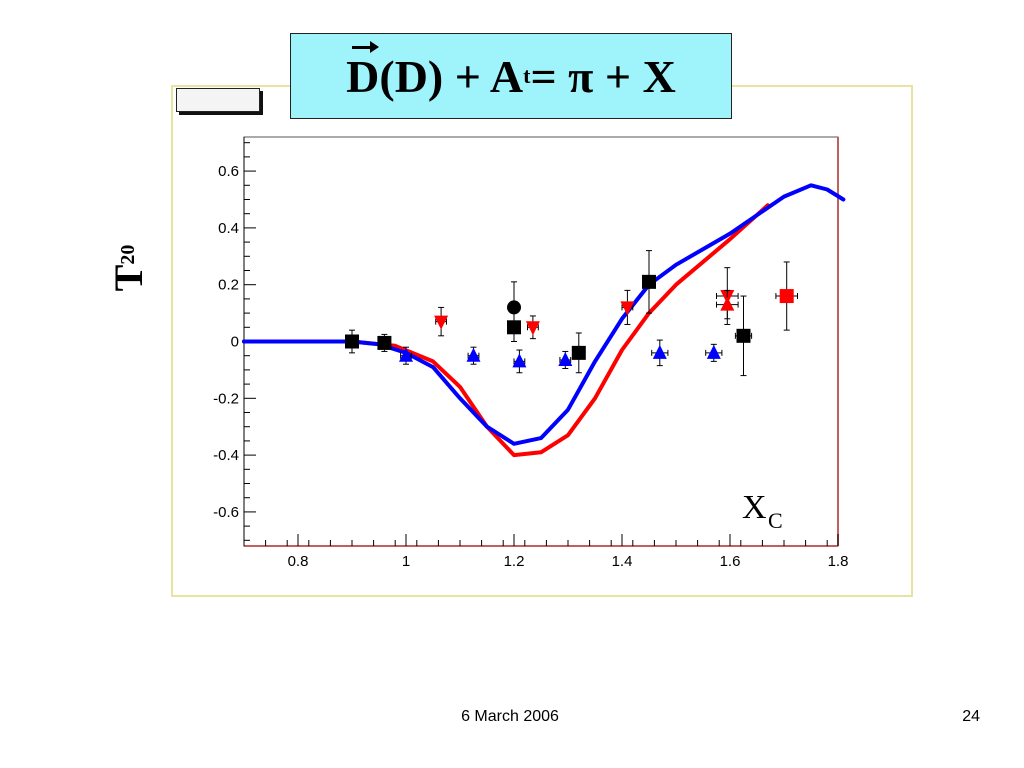  Describe the element at coordinates (514, 307) in the screenshot. I see `data-point-circle` at that location.